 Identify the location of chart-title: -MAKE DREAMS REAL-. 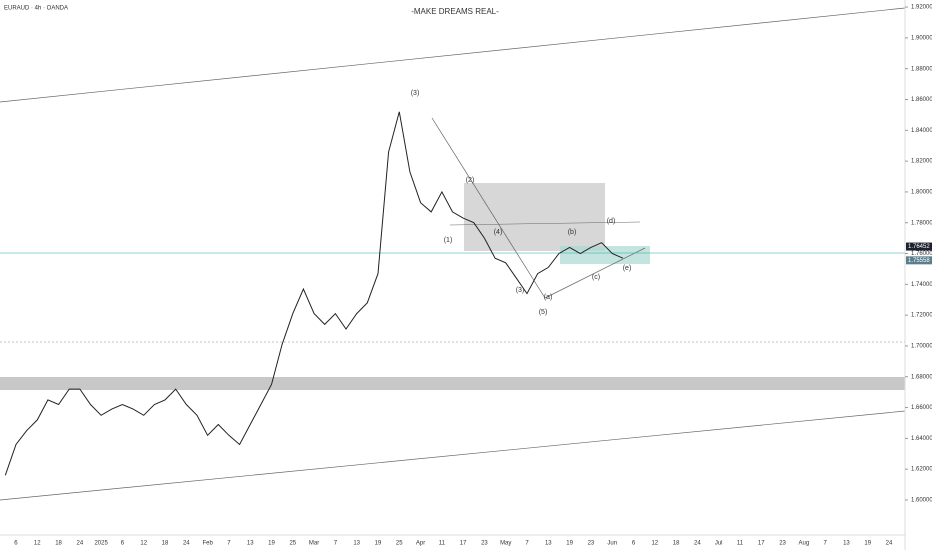
(455, 11).